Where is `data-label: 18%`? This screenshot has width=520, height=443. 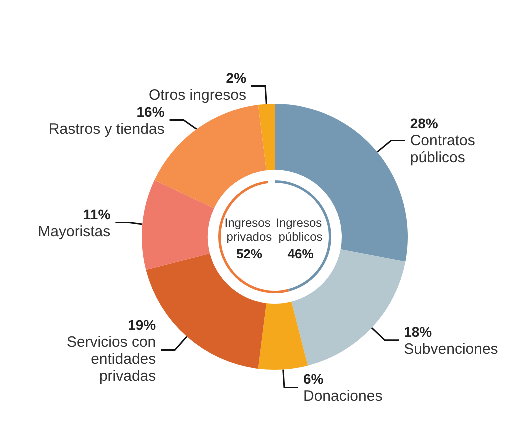 data-label: 18% is located at coordinates (418, 332).